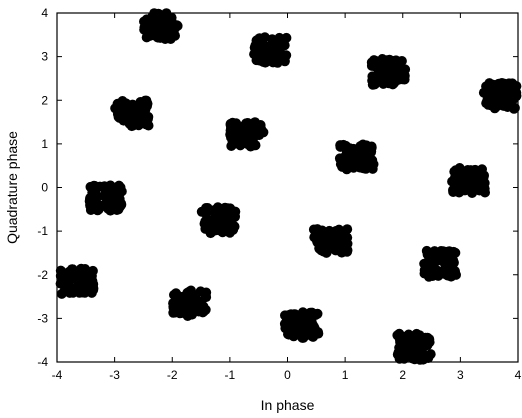 This screenshot has height=418, width=522. I want to click on y-tick-label: -1, so click(42, 231).